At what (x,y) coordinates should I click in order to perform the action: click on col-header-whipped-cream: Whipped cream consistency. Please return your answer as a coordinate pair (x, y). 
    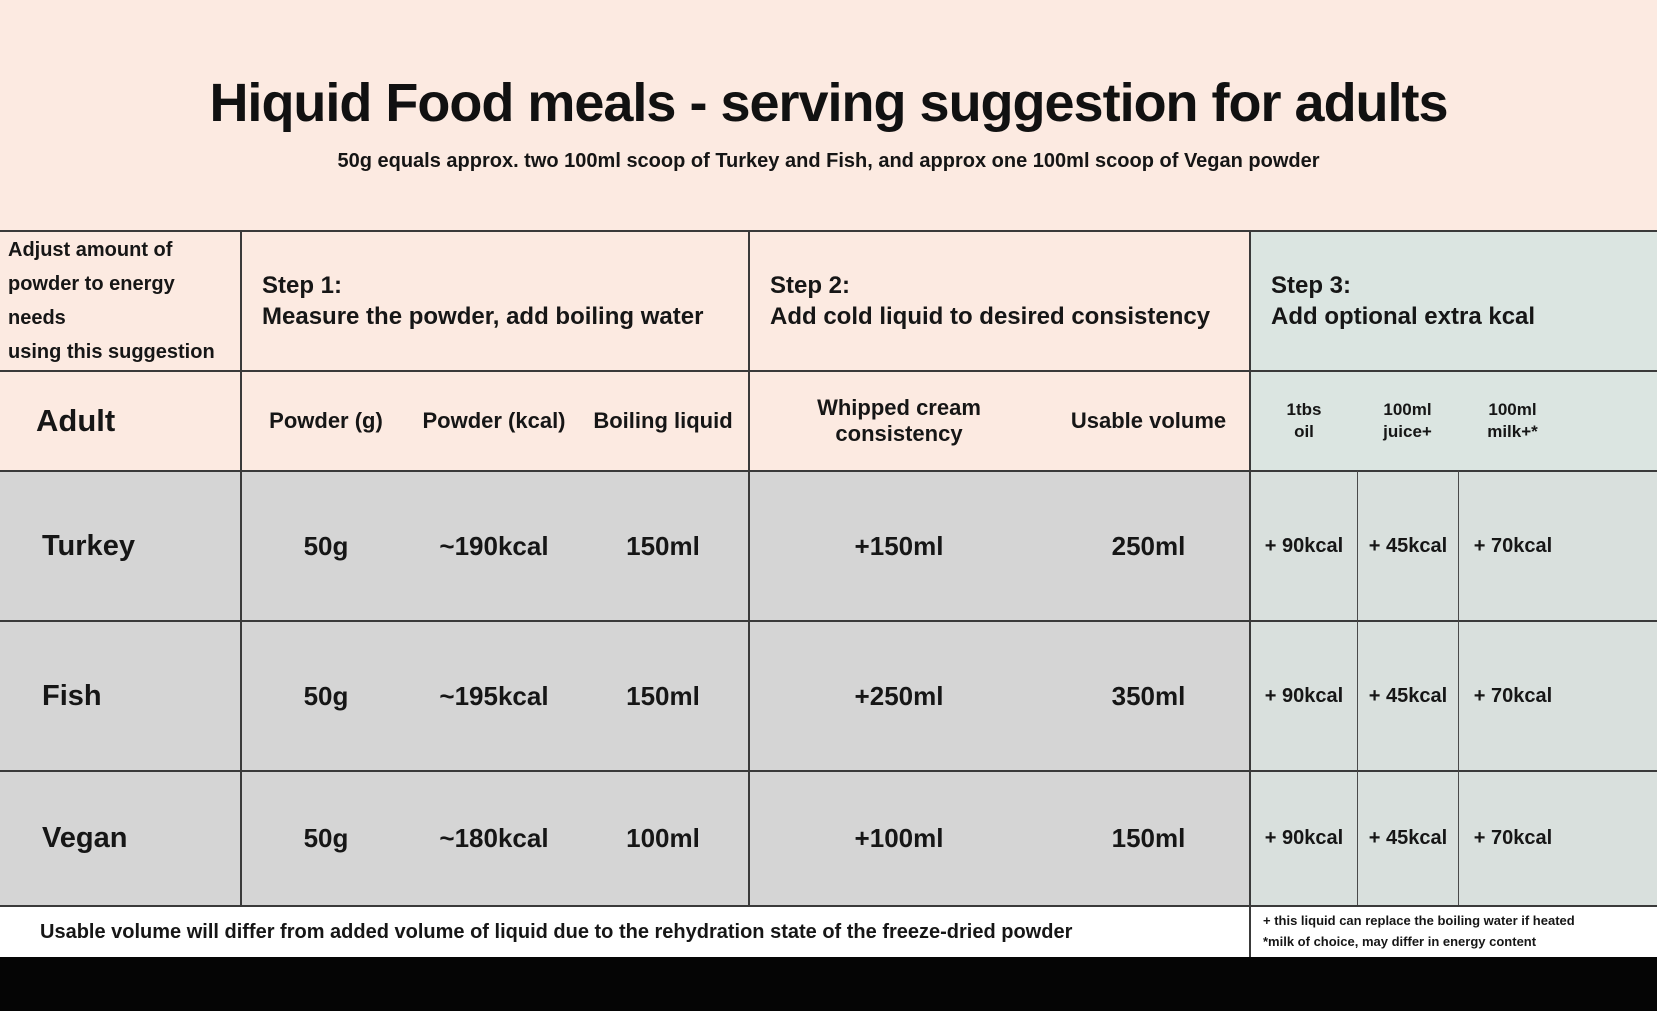
    Looking at the image, I should click on (898, 420).